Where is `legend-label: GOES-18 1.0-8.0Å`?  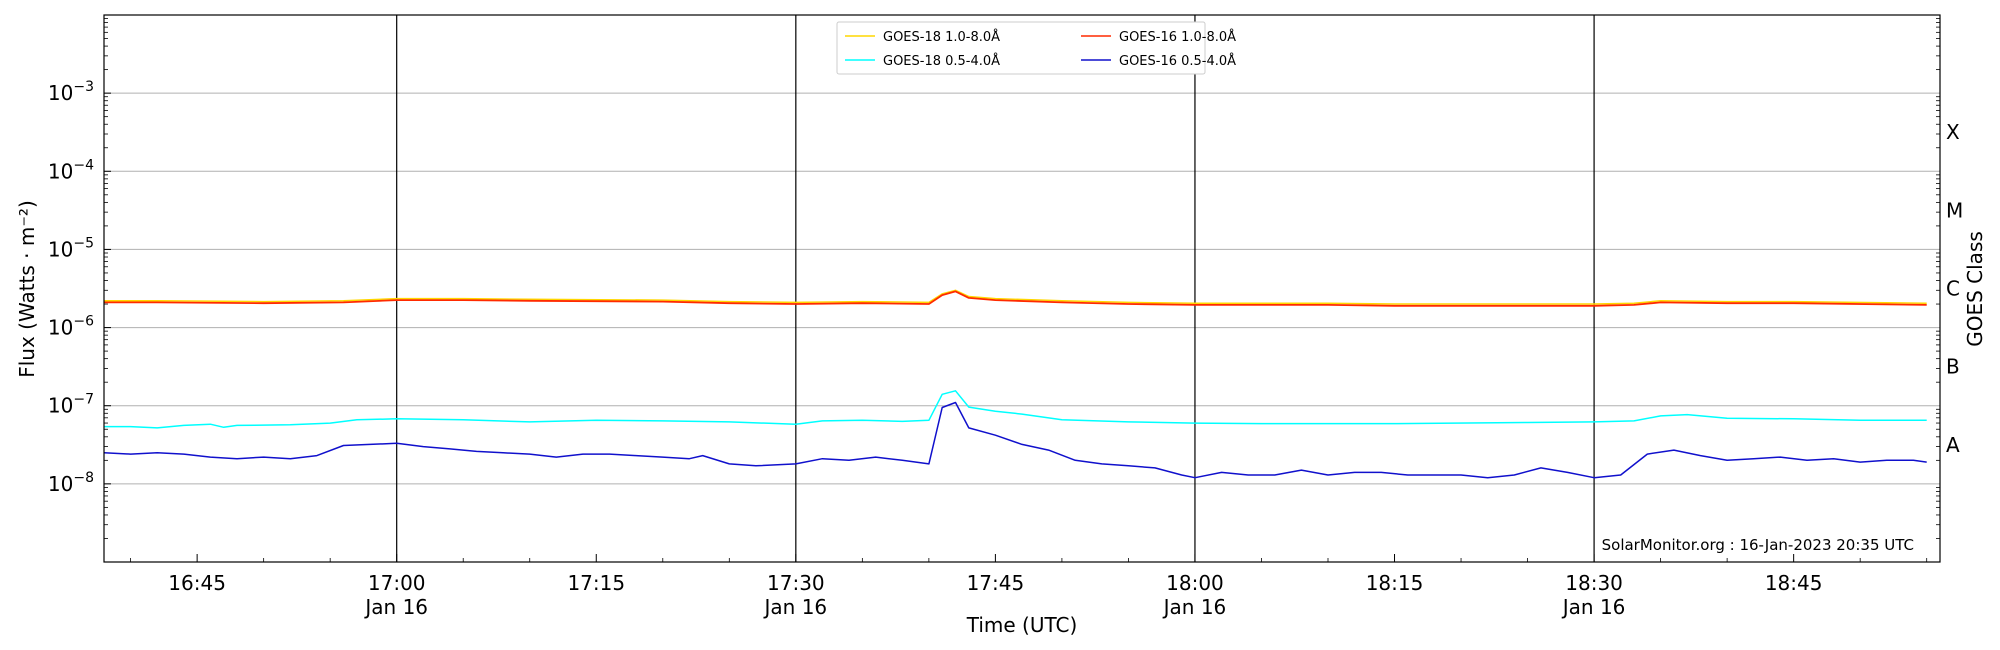
legend-label: GOES-18 1.0-8.0Å is located at coordinates (941, 37).